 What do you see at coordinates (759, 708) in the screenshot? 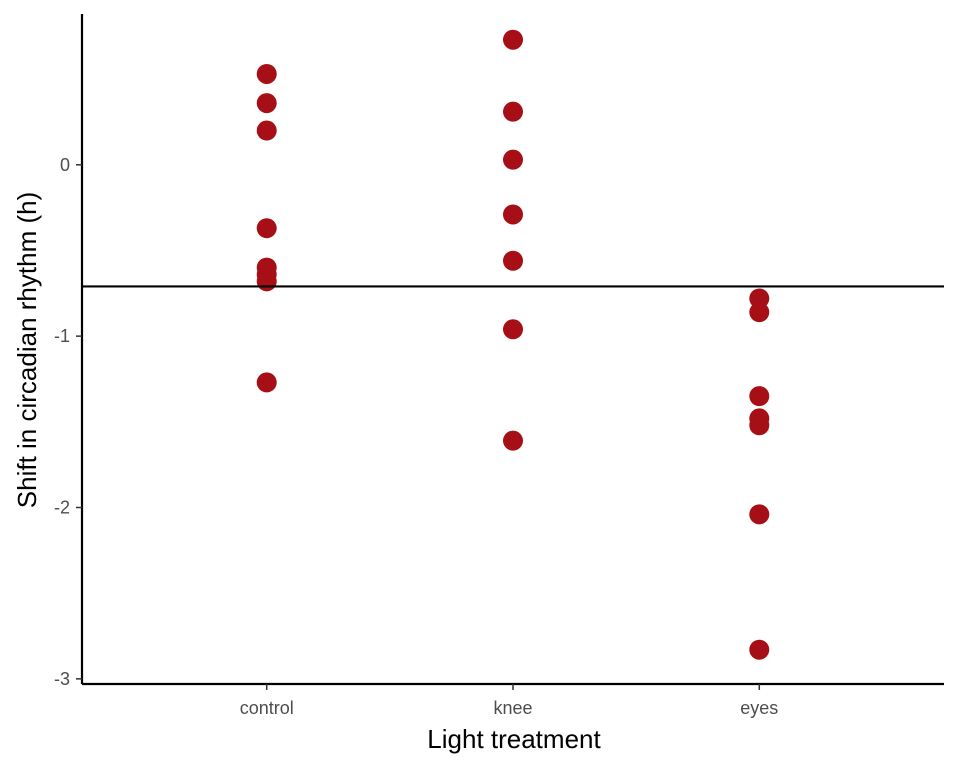
I see `x-tick-label: eyes` at bounding box center [759, 708].